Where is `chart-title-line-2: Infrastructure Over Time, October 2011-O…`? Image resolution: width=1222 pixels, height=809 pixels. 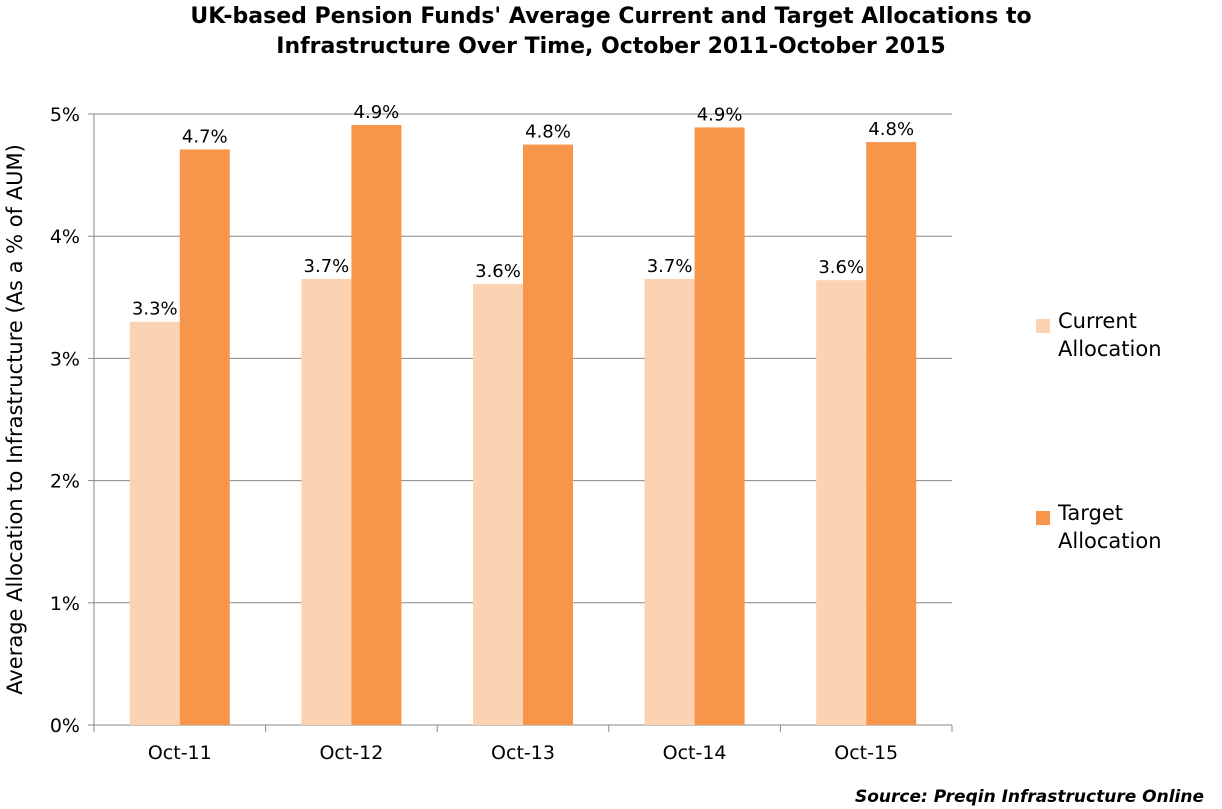
chart-title-line-2: Infrastructure Over Time, October 2011-O… is located at coordinates (611, 46).